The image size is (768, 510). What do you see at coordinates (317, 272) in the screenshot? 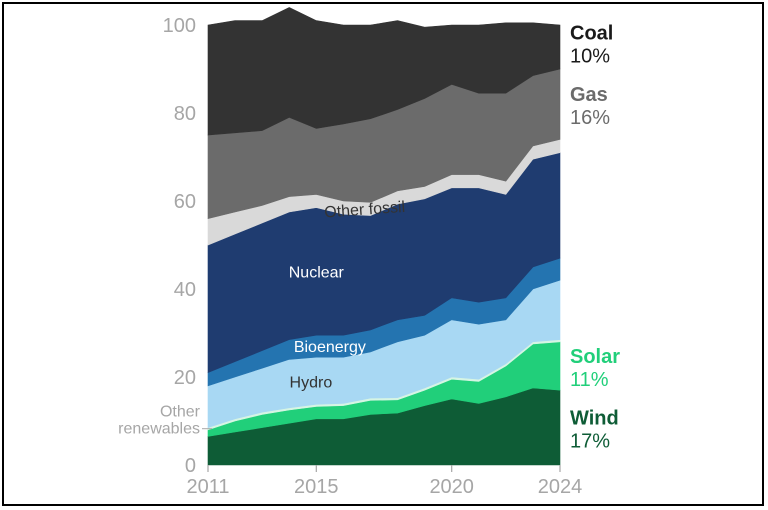
I see `label-nuclear: Nuclear` at bounding box center [317, 272].